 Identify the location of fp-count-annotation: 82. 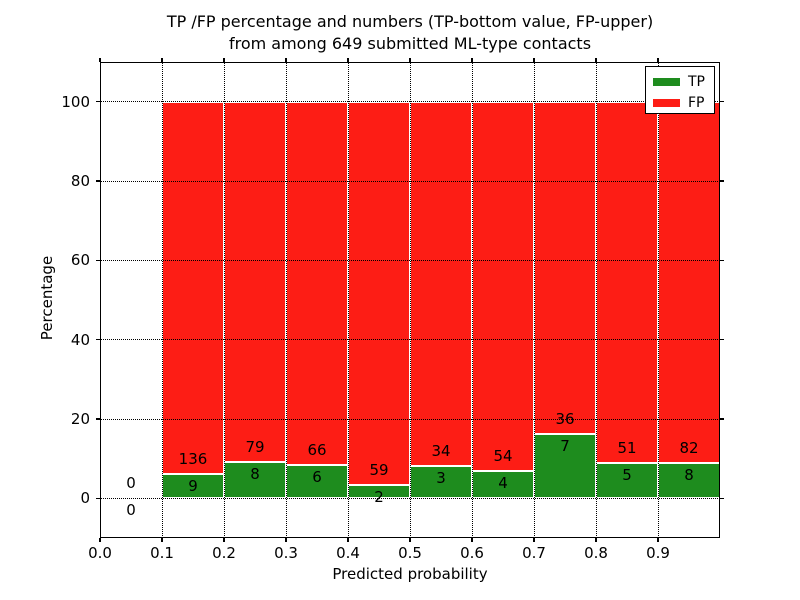
(689, 448).